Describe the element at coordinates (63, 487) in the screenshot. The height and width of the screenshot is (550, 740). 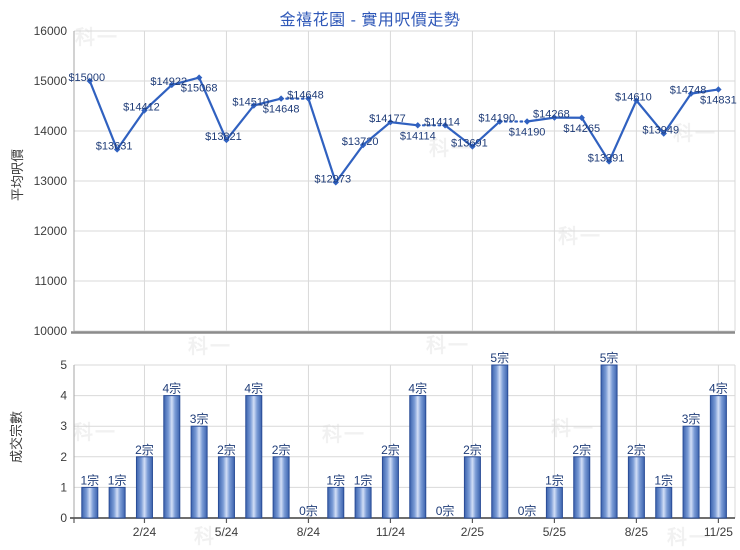
I see `count-y-tick-label: 1` at that location.